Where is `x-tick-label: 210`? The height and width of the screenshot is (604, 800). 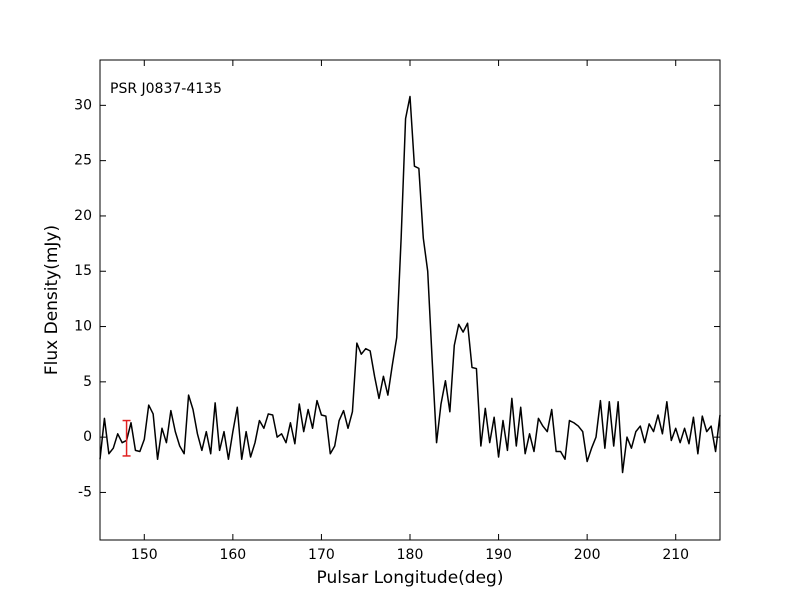 x-tick-label: 210 is located at coordinates (675, 555).